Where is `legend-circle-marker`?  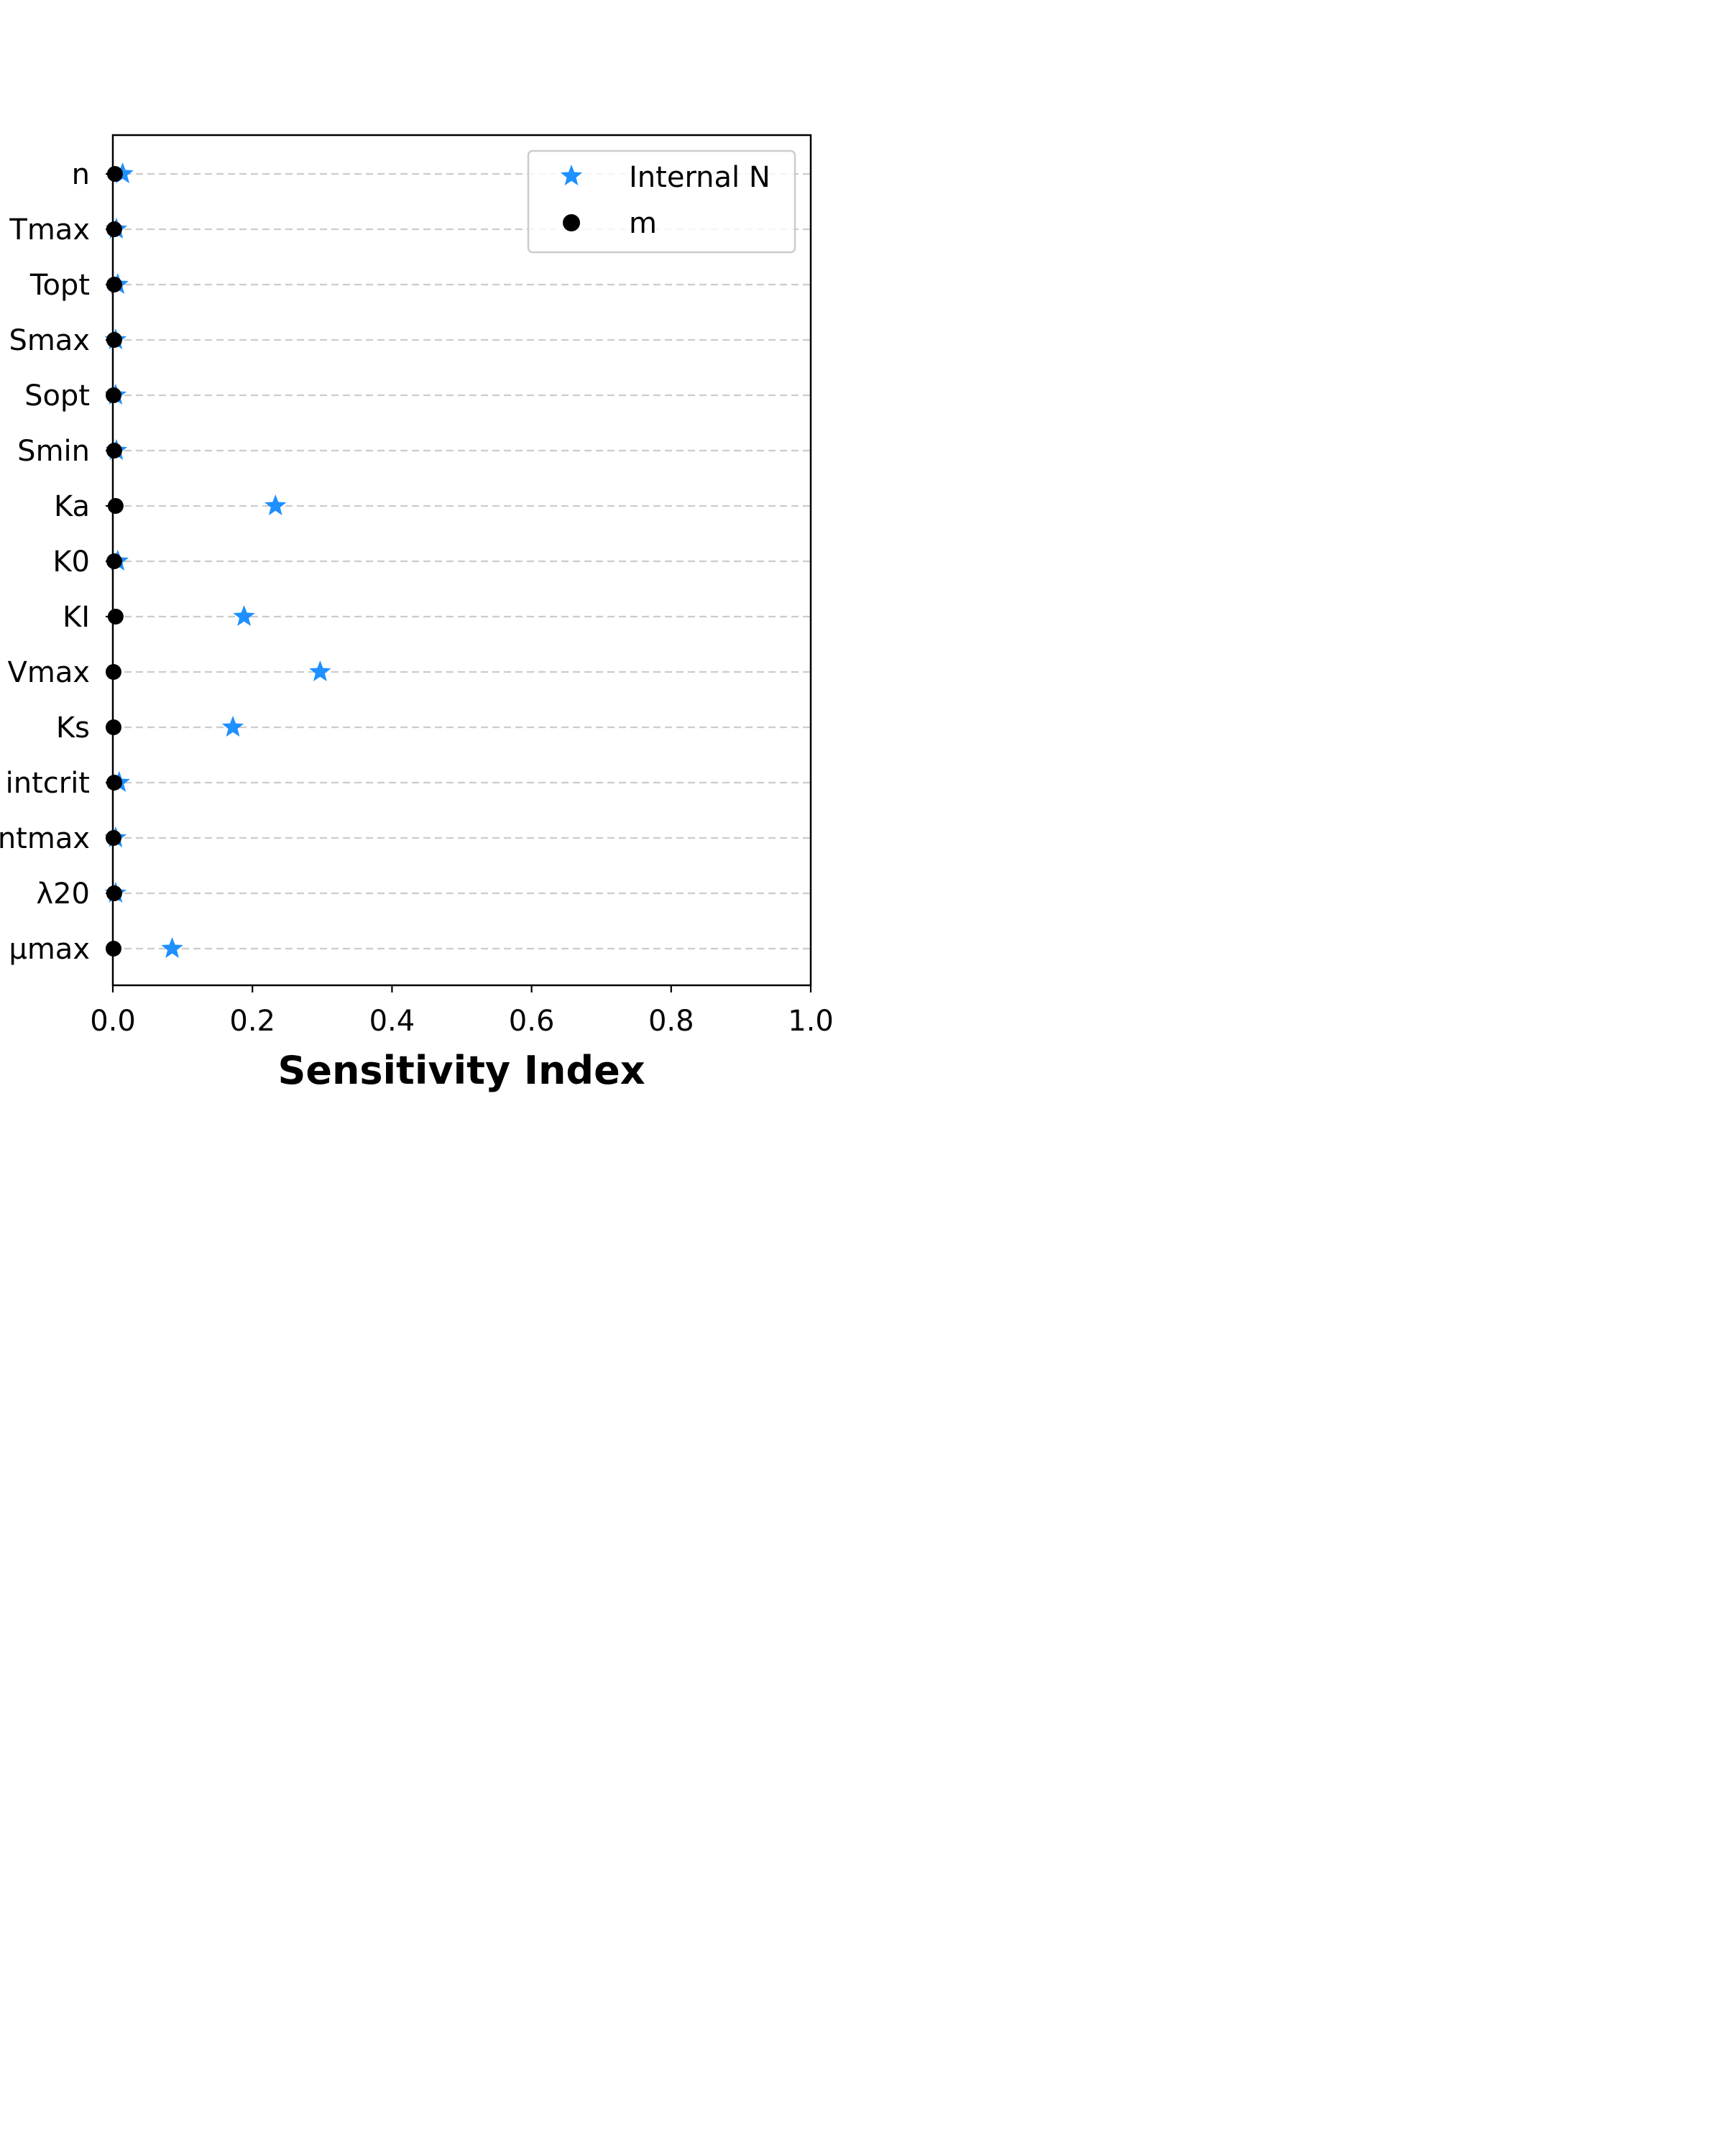
legend-circle-marker is located at coordinates (571, 223).